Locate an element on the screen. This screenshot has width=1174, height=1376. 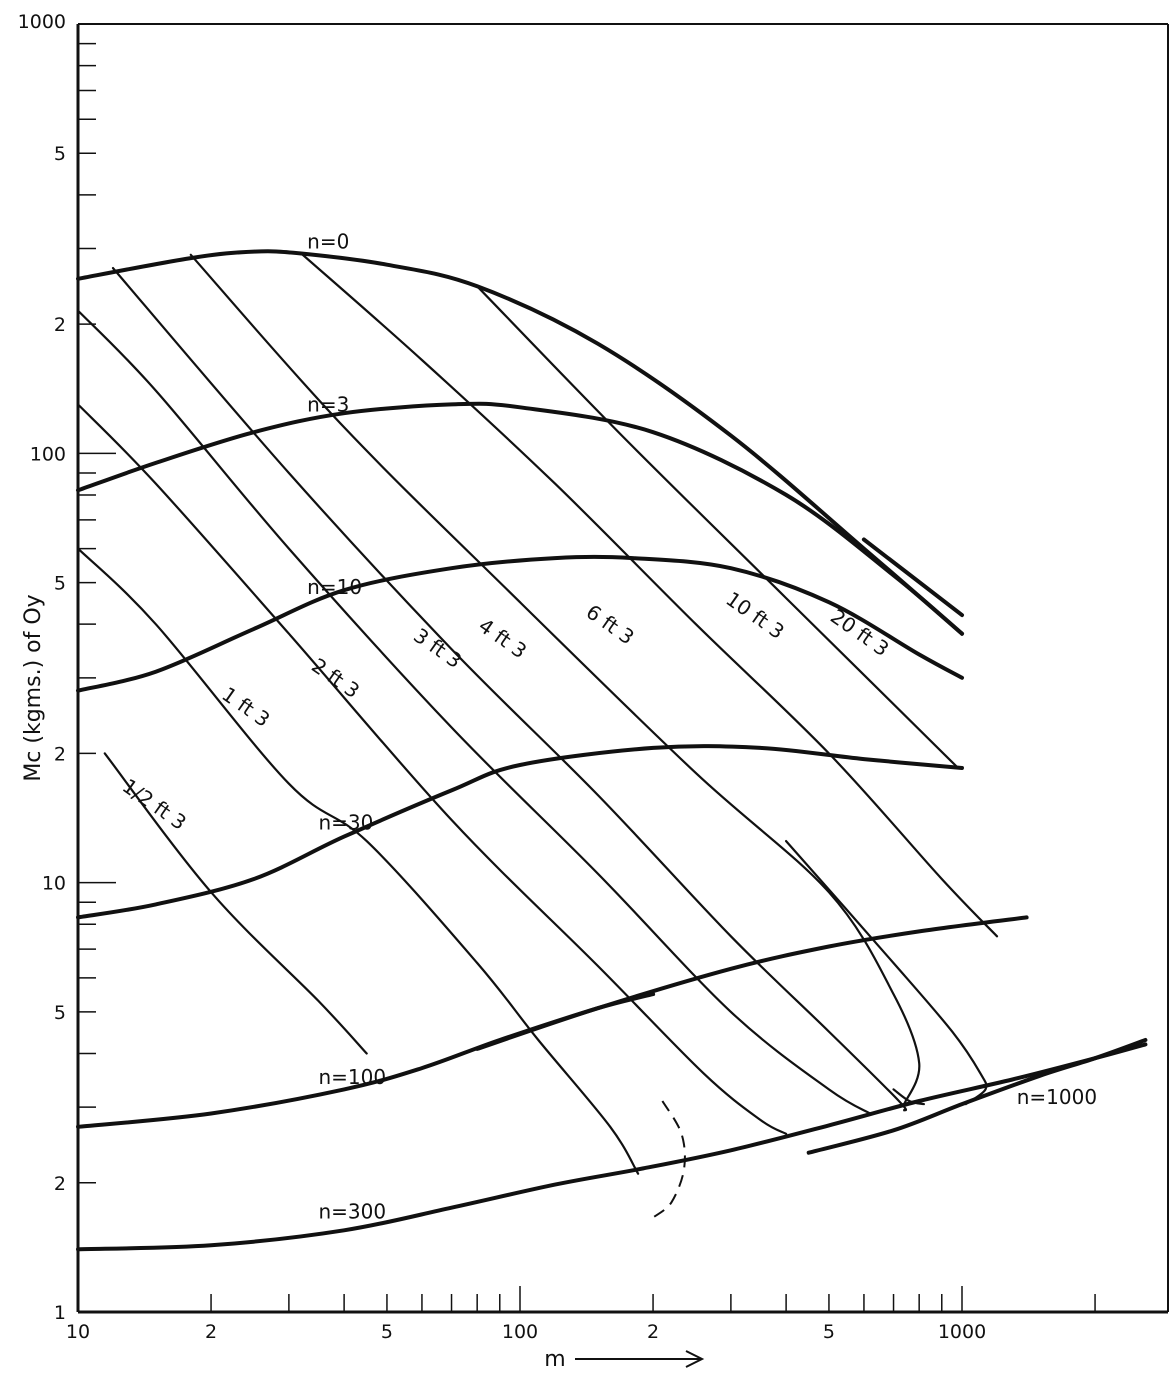
curve-label-14: 6 ft 3 is located at coordinates (610, 625).